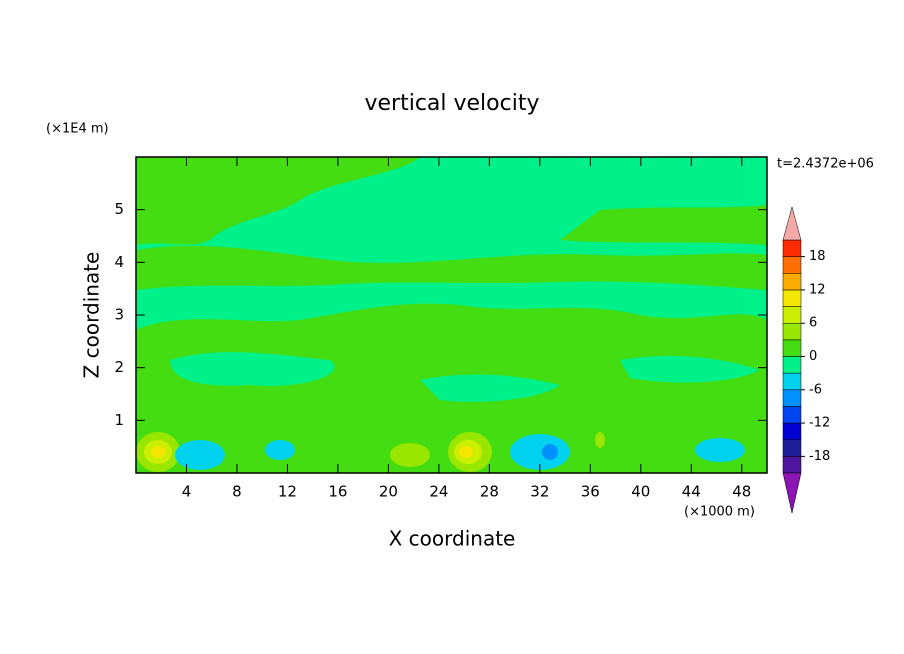 This screenshot has width=904, height=654. Describe the element at coordinates (813, 356) in the screenshot. I see `colorbar-tick-label: 0` at that location.